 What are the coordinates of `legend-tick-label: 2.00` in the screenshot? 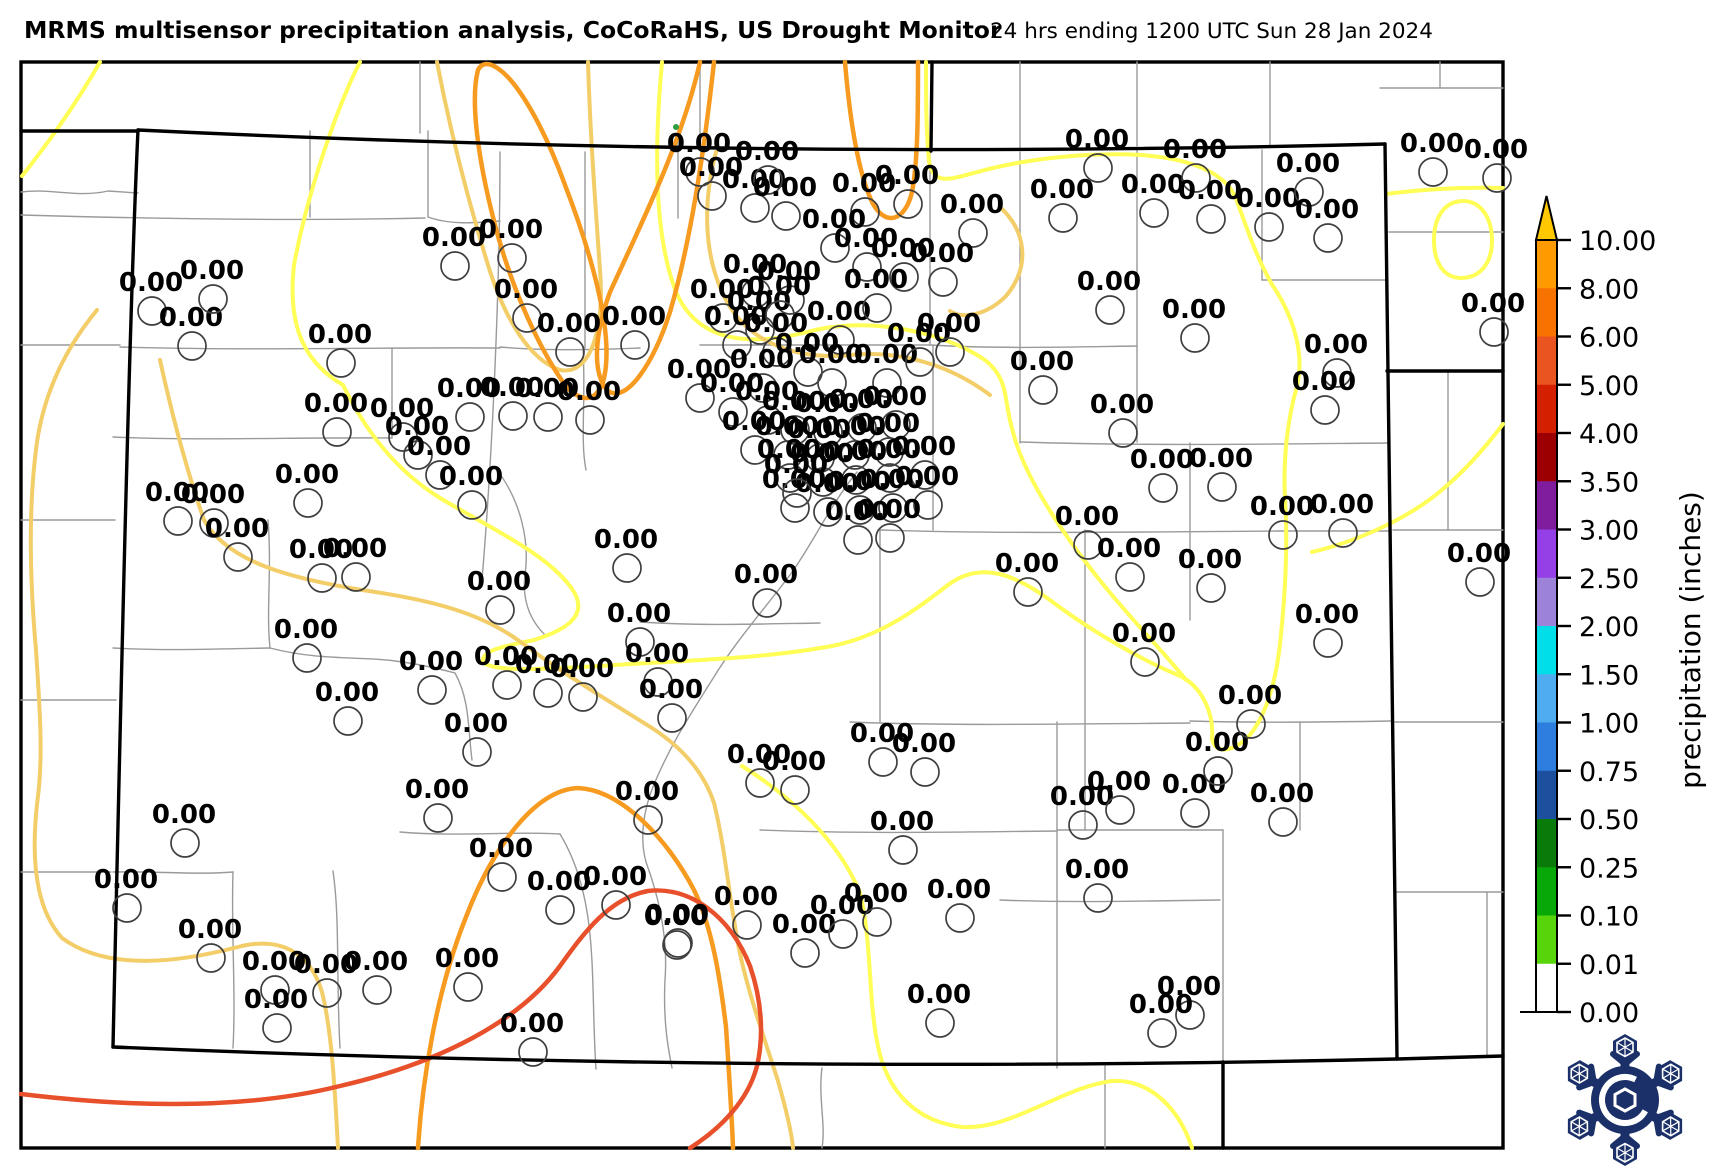 It's located at (1609, 627).